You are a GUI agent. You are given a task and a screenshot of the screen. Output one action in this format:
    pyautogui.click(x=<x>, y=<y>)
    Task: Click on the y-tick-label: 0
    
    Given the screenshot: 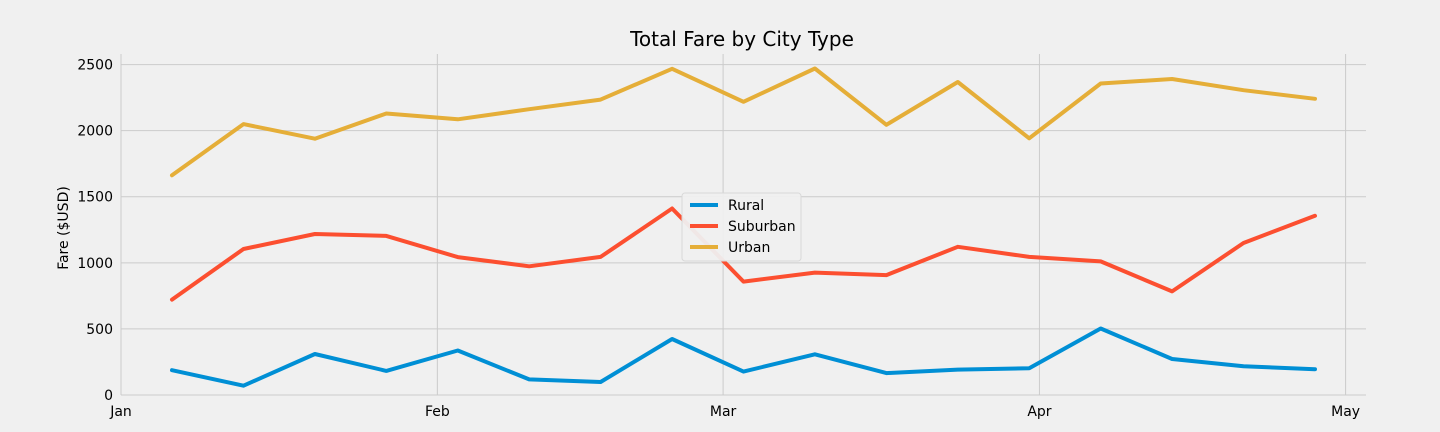 What is the action you would take?
    pyautogui.click(x=108, y=396)
    